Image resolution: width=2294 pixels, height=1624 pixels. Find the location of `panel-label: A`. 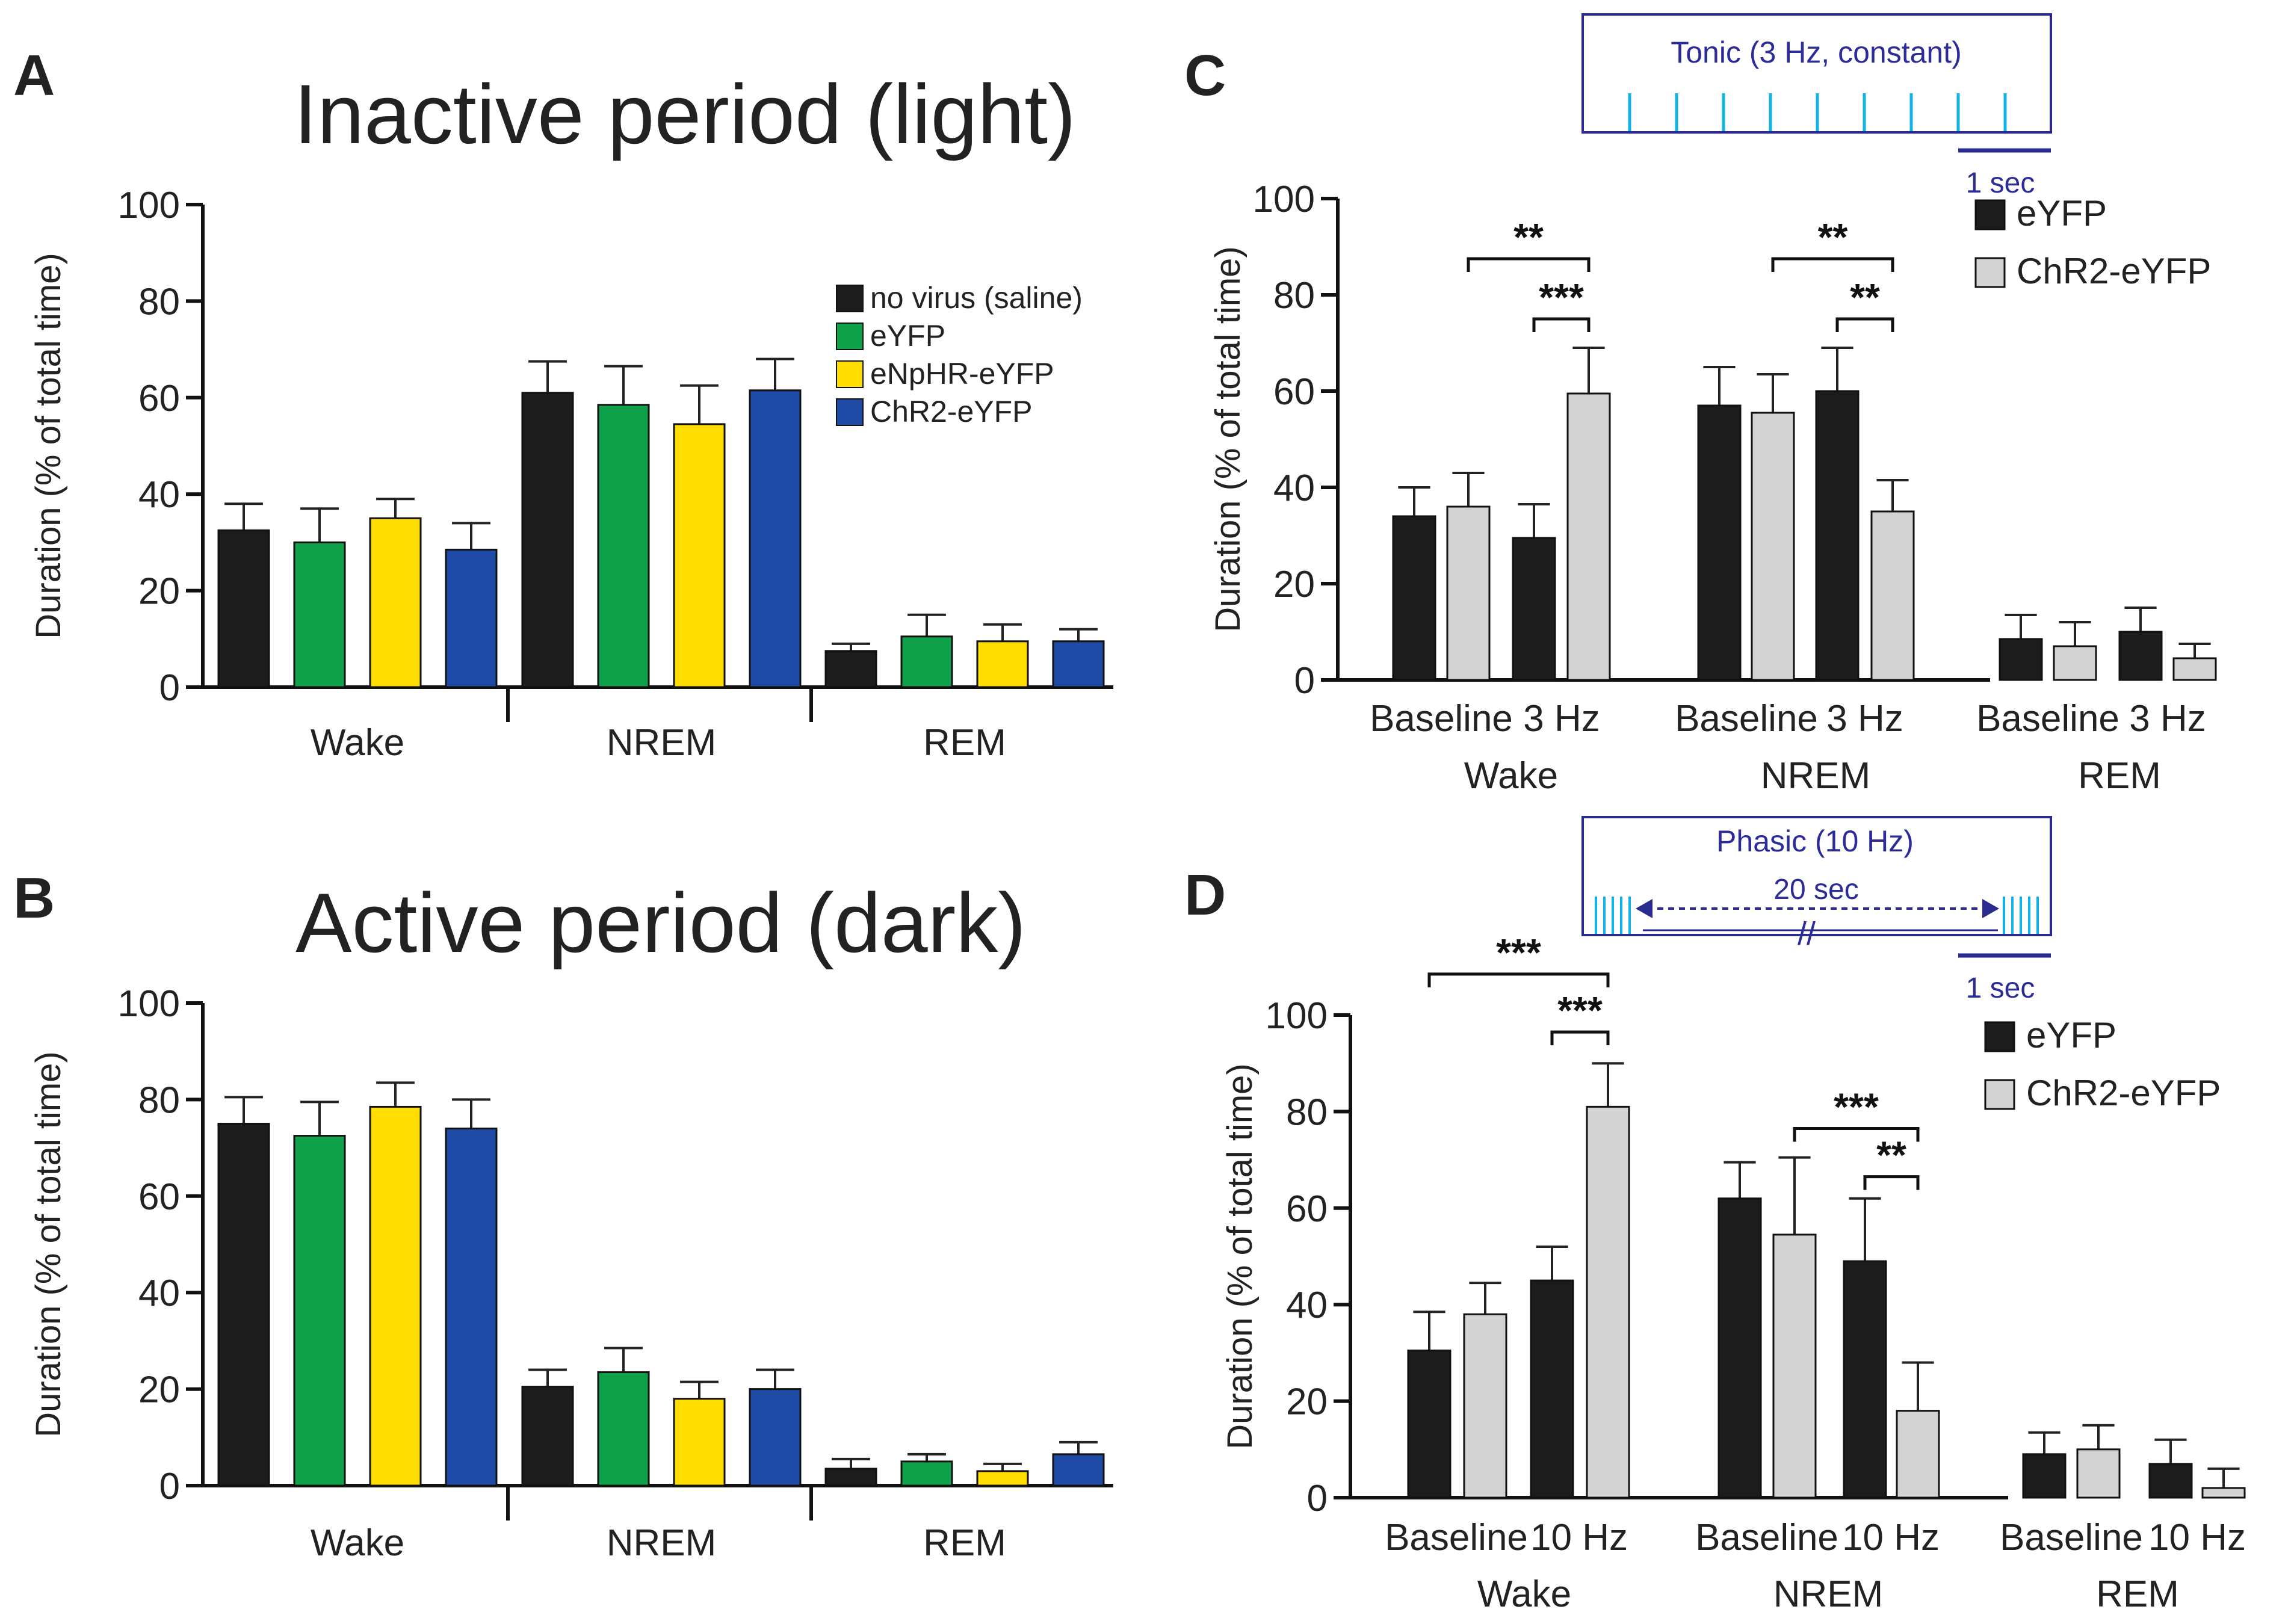

panel-label: A is located at coordinates (34, 75).